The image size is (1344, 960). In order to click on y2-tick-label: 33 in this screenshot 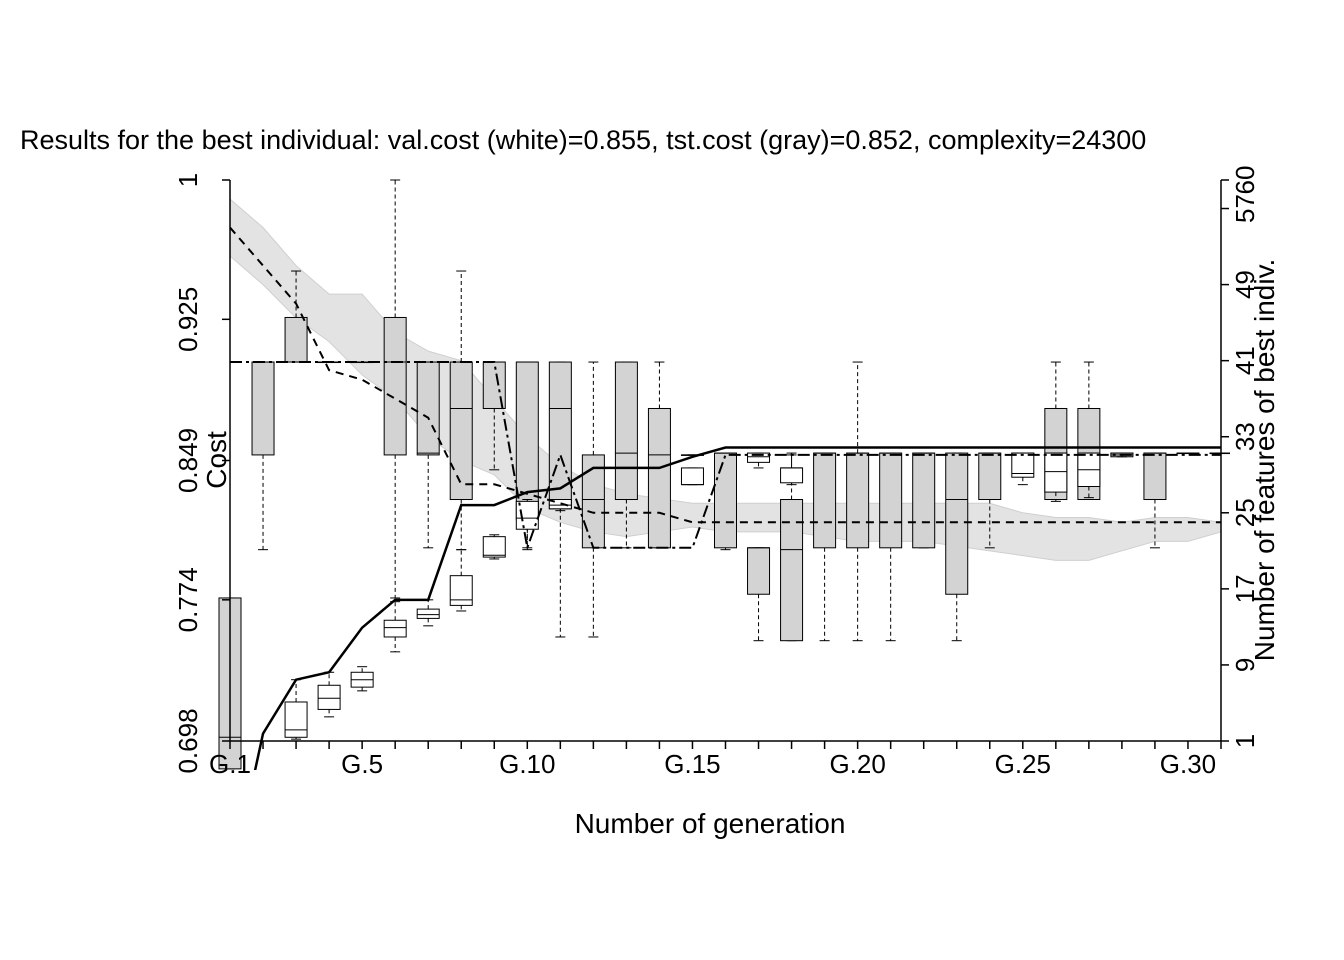, I will do `click(1245, 436)`.